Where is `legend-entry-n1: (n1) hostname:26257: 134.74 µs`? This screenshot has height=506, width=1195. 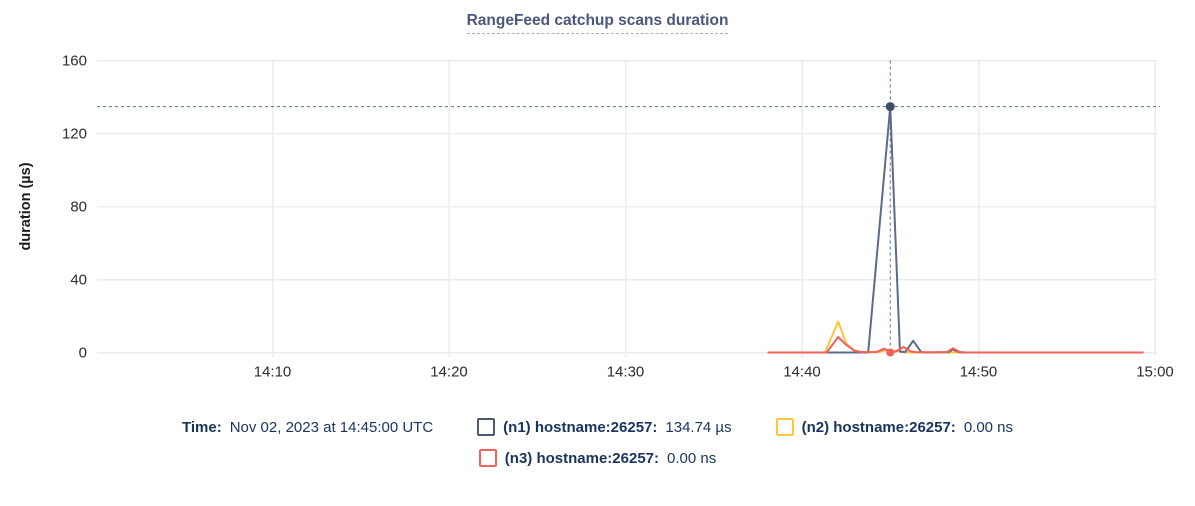
legend-entry-n1: (n1) hostname:26257: 134.74 µs is located at coordinates (604, 427).